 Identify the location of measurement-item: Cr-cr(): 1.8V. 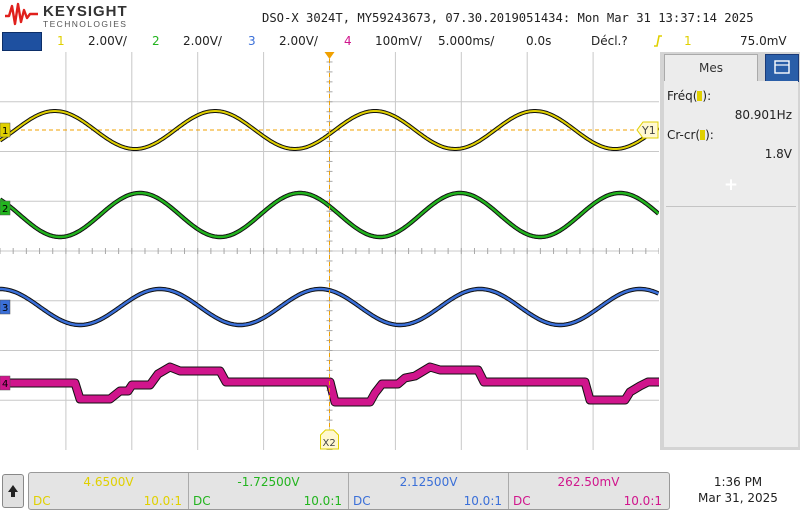
(731, 150).